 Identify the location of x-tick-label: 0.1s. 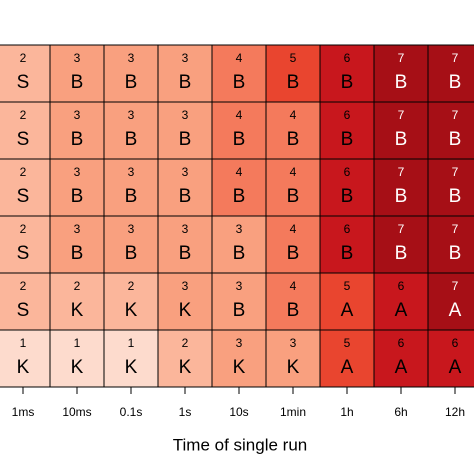
(131, 412).